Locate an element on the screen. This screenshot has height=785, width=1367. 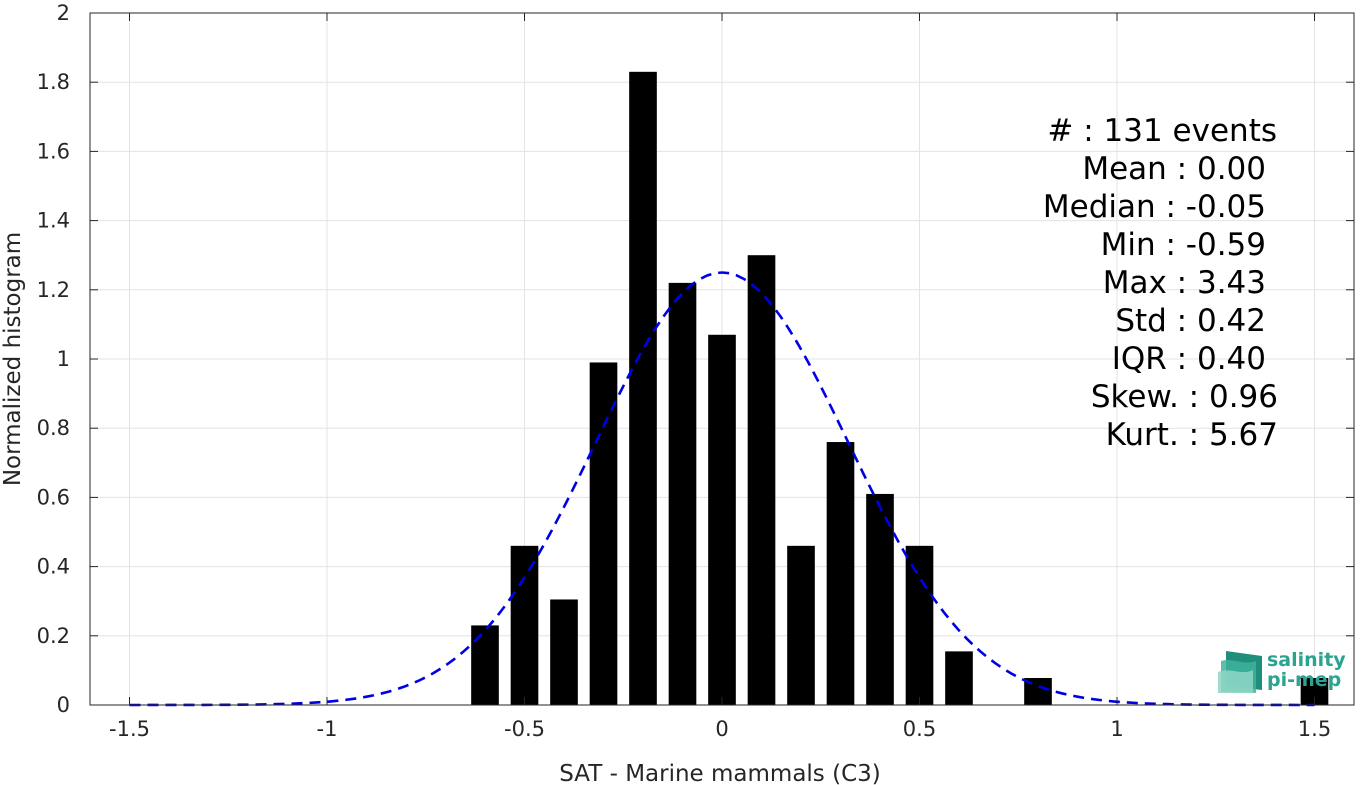
x-tick-label-6: 1.5 is located at coordinates (1314, 729).